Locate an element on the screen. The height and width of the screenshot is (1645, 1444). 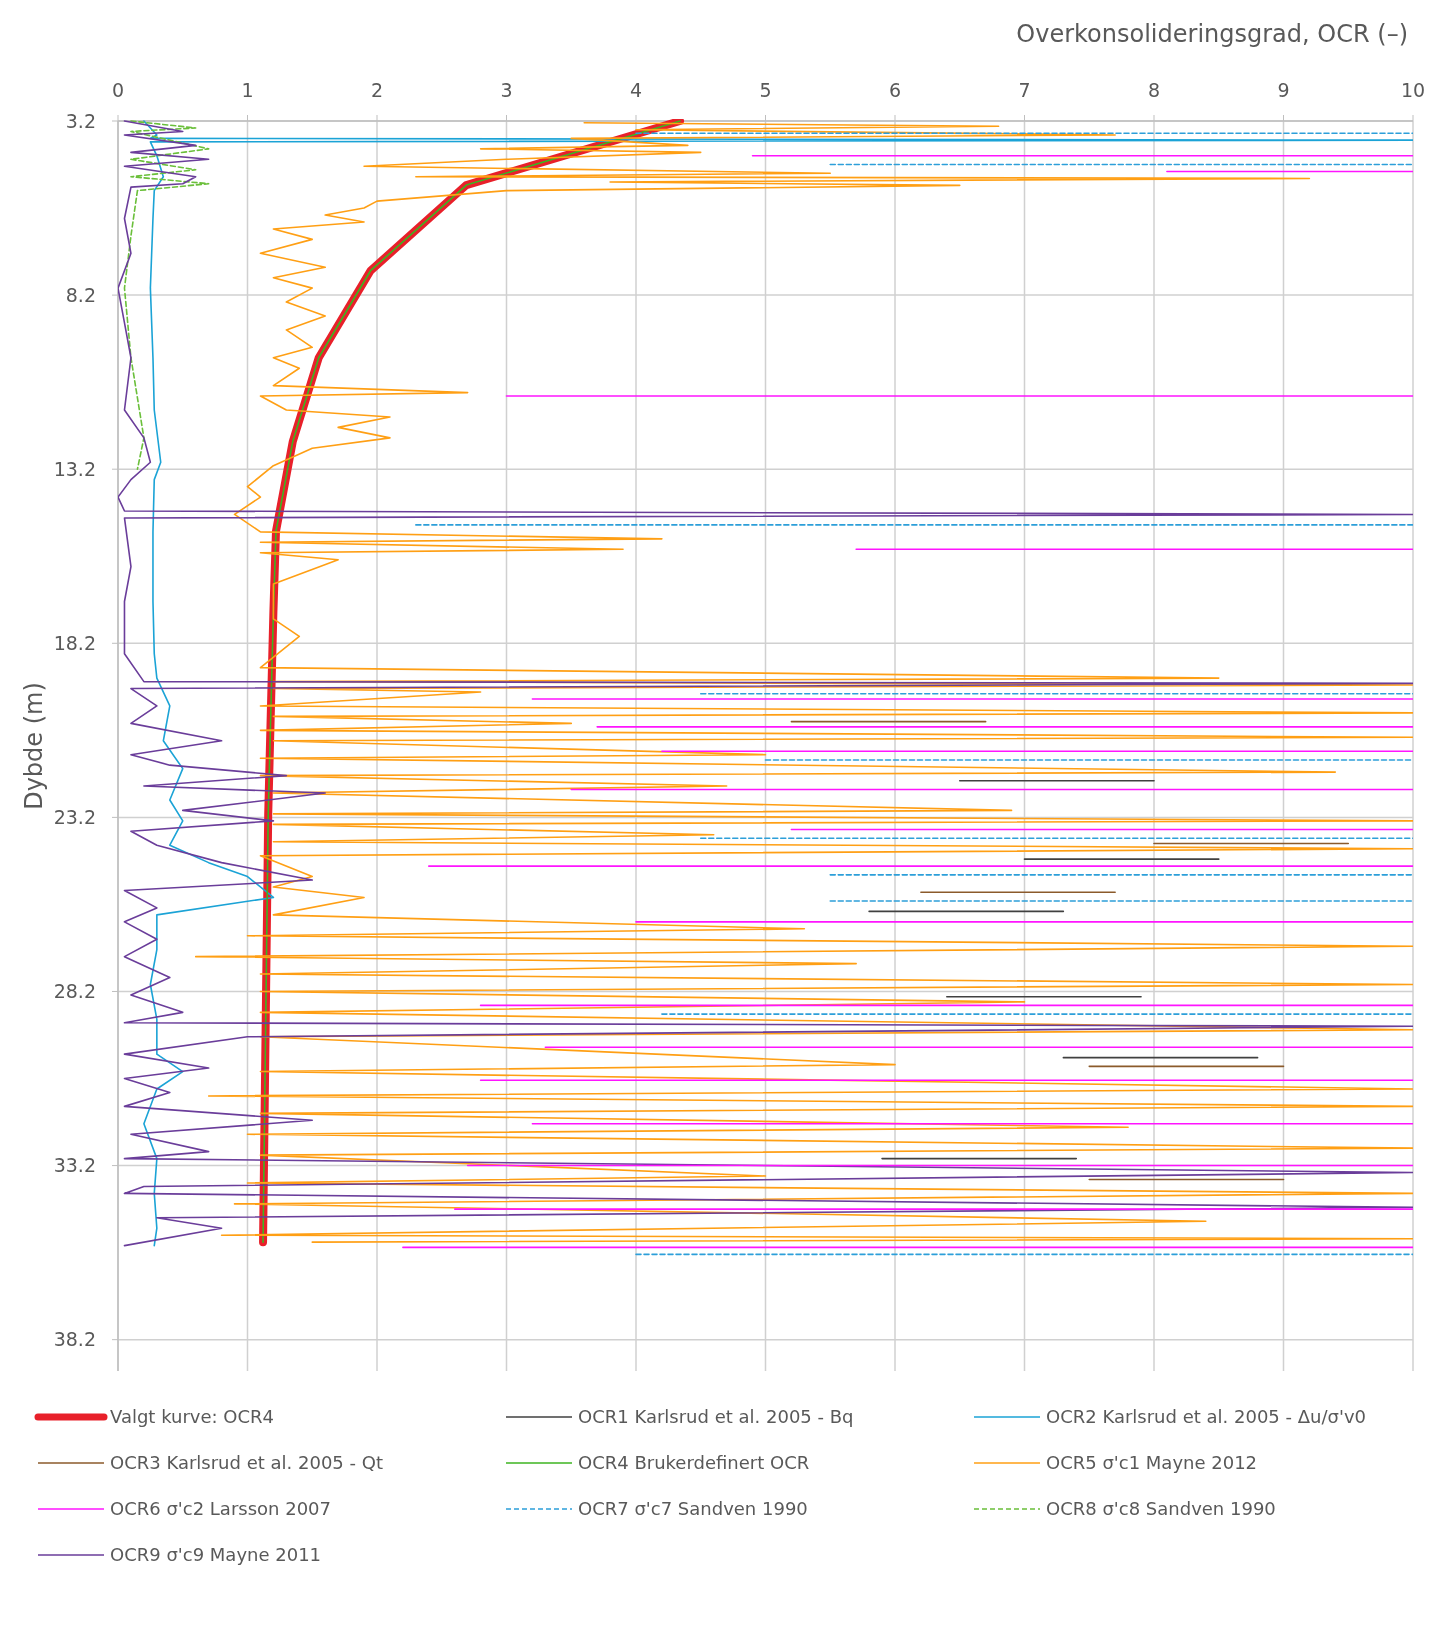
x-tick-label: 9 is located at coordinates (1283, 90).